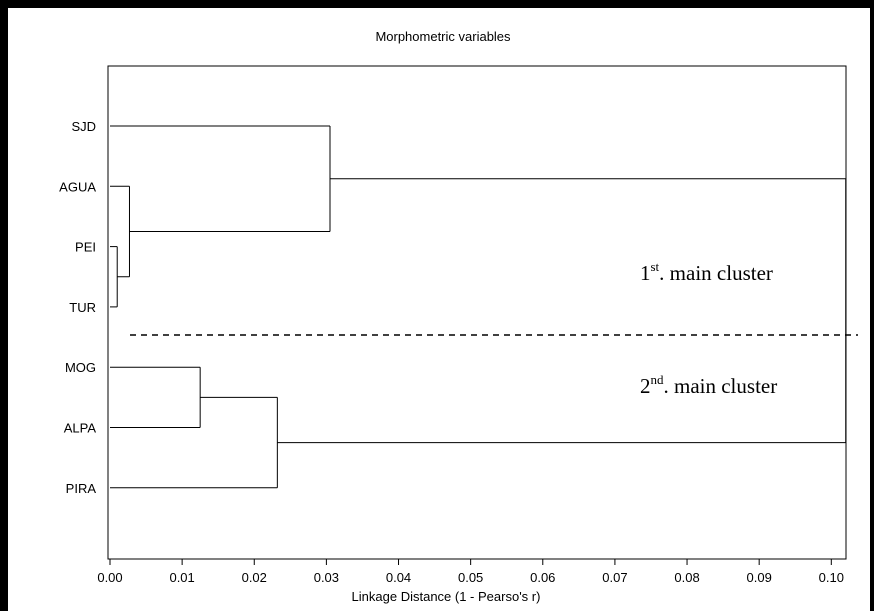  I want to click on leaf-label-agua: AGUA, so click(77, 186).